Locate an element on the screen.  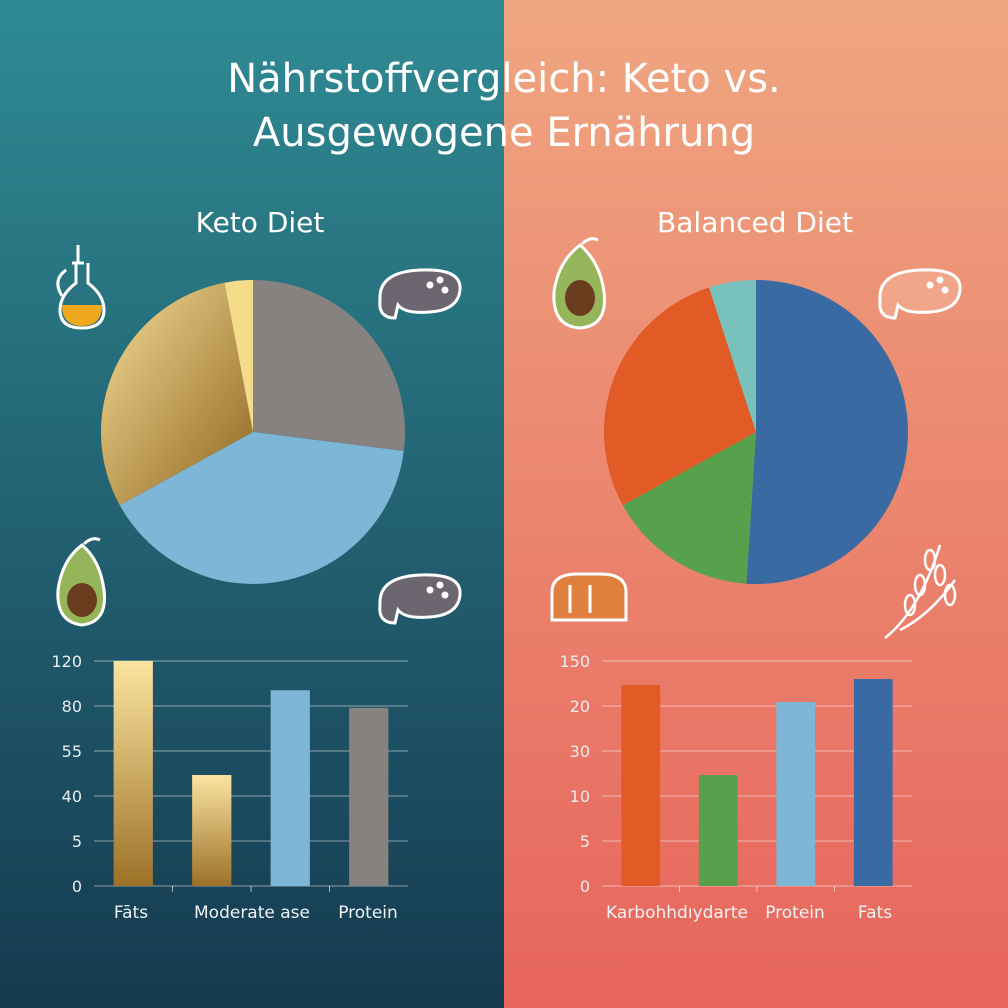
y-tick-label: 40 is located at coordinates (72, 796).